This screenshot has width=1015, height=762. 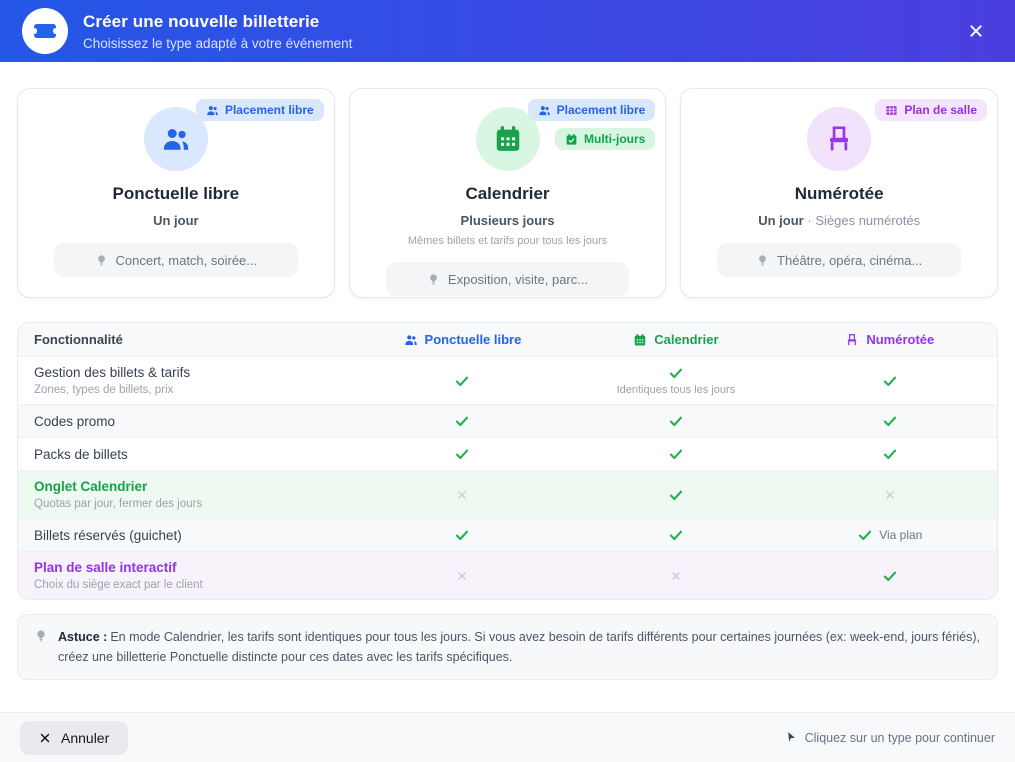 What do you see at coordinates (45, 738) in the screenshot?
I see `x-icon` at bounding box center [45, 738].